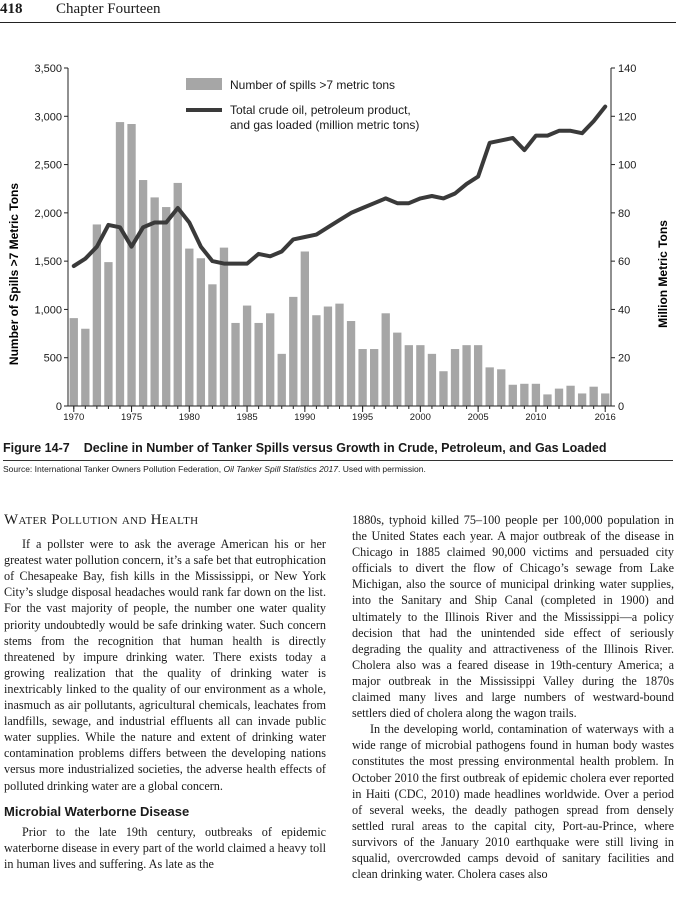  What do you see at coordinates (59, 407) in the screenshot?
I see `left-tick-label: 0` at bounding box center [59, 407].